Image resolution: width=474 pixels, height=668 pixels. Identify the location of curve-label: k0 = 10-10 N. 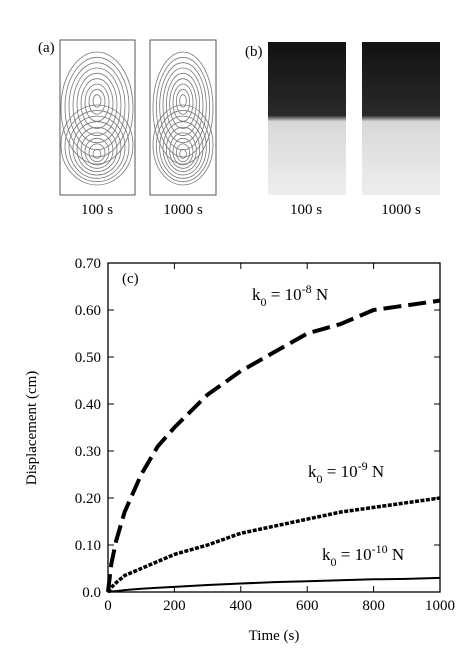
(363, 555).